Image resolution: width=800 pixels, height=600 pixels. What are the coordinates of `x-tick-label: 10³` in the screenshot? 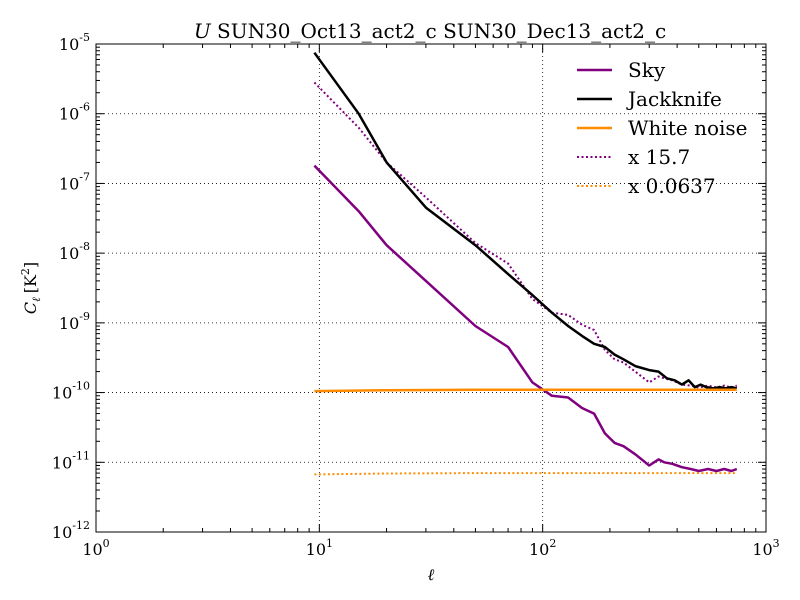 It's located at (765, 548).